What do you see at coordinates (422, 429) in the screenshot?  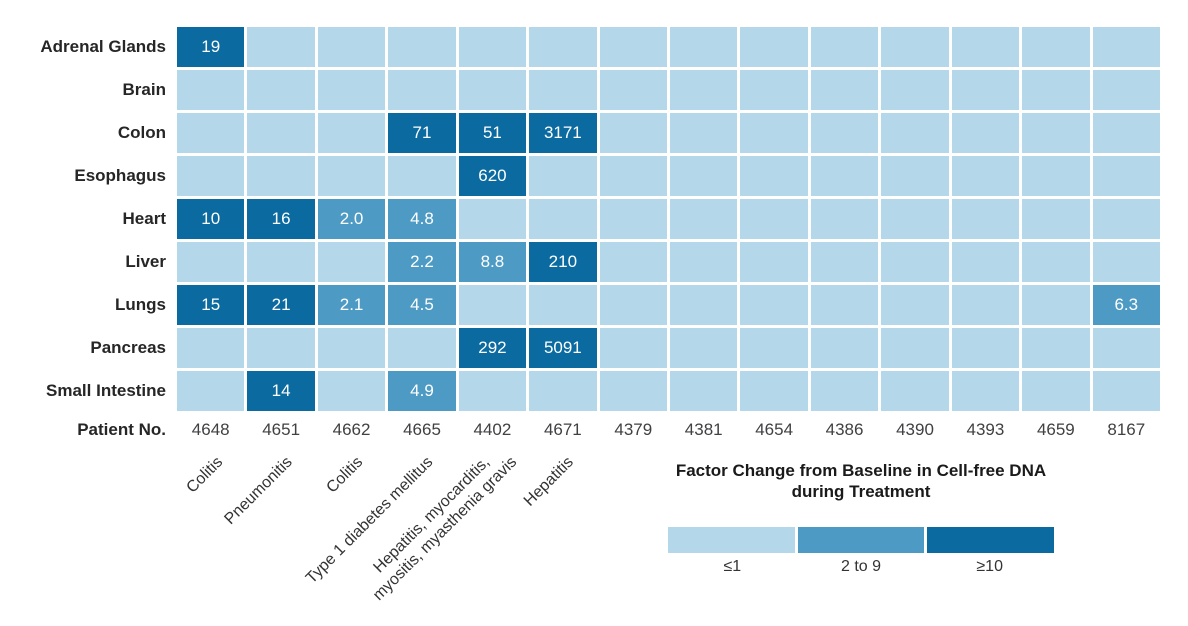 I see `patient-number: 4665` at bounding box center [422, 429].